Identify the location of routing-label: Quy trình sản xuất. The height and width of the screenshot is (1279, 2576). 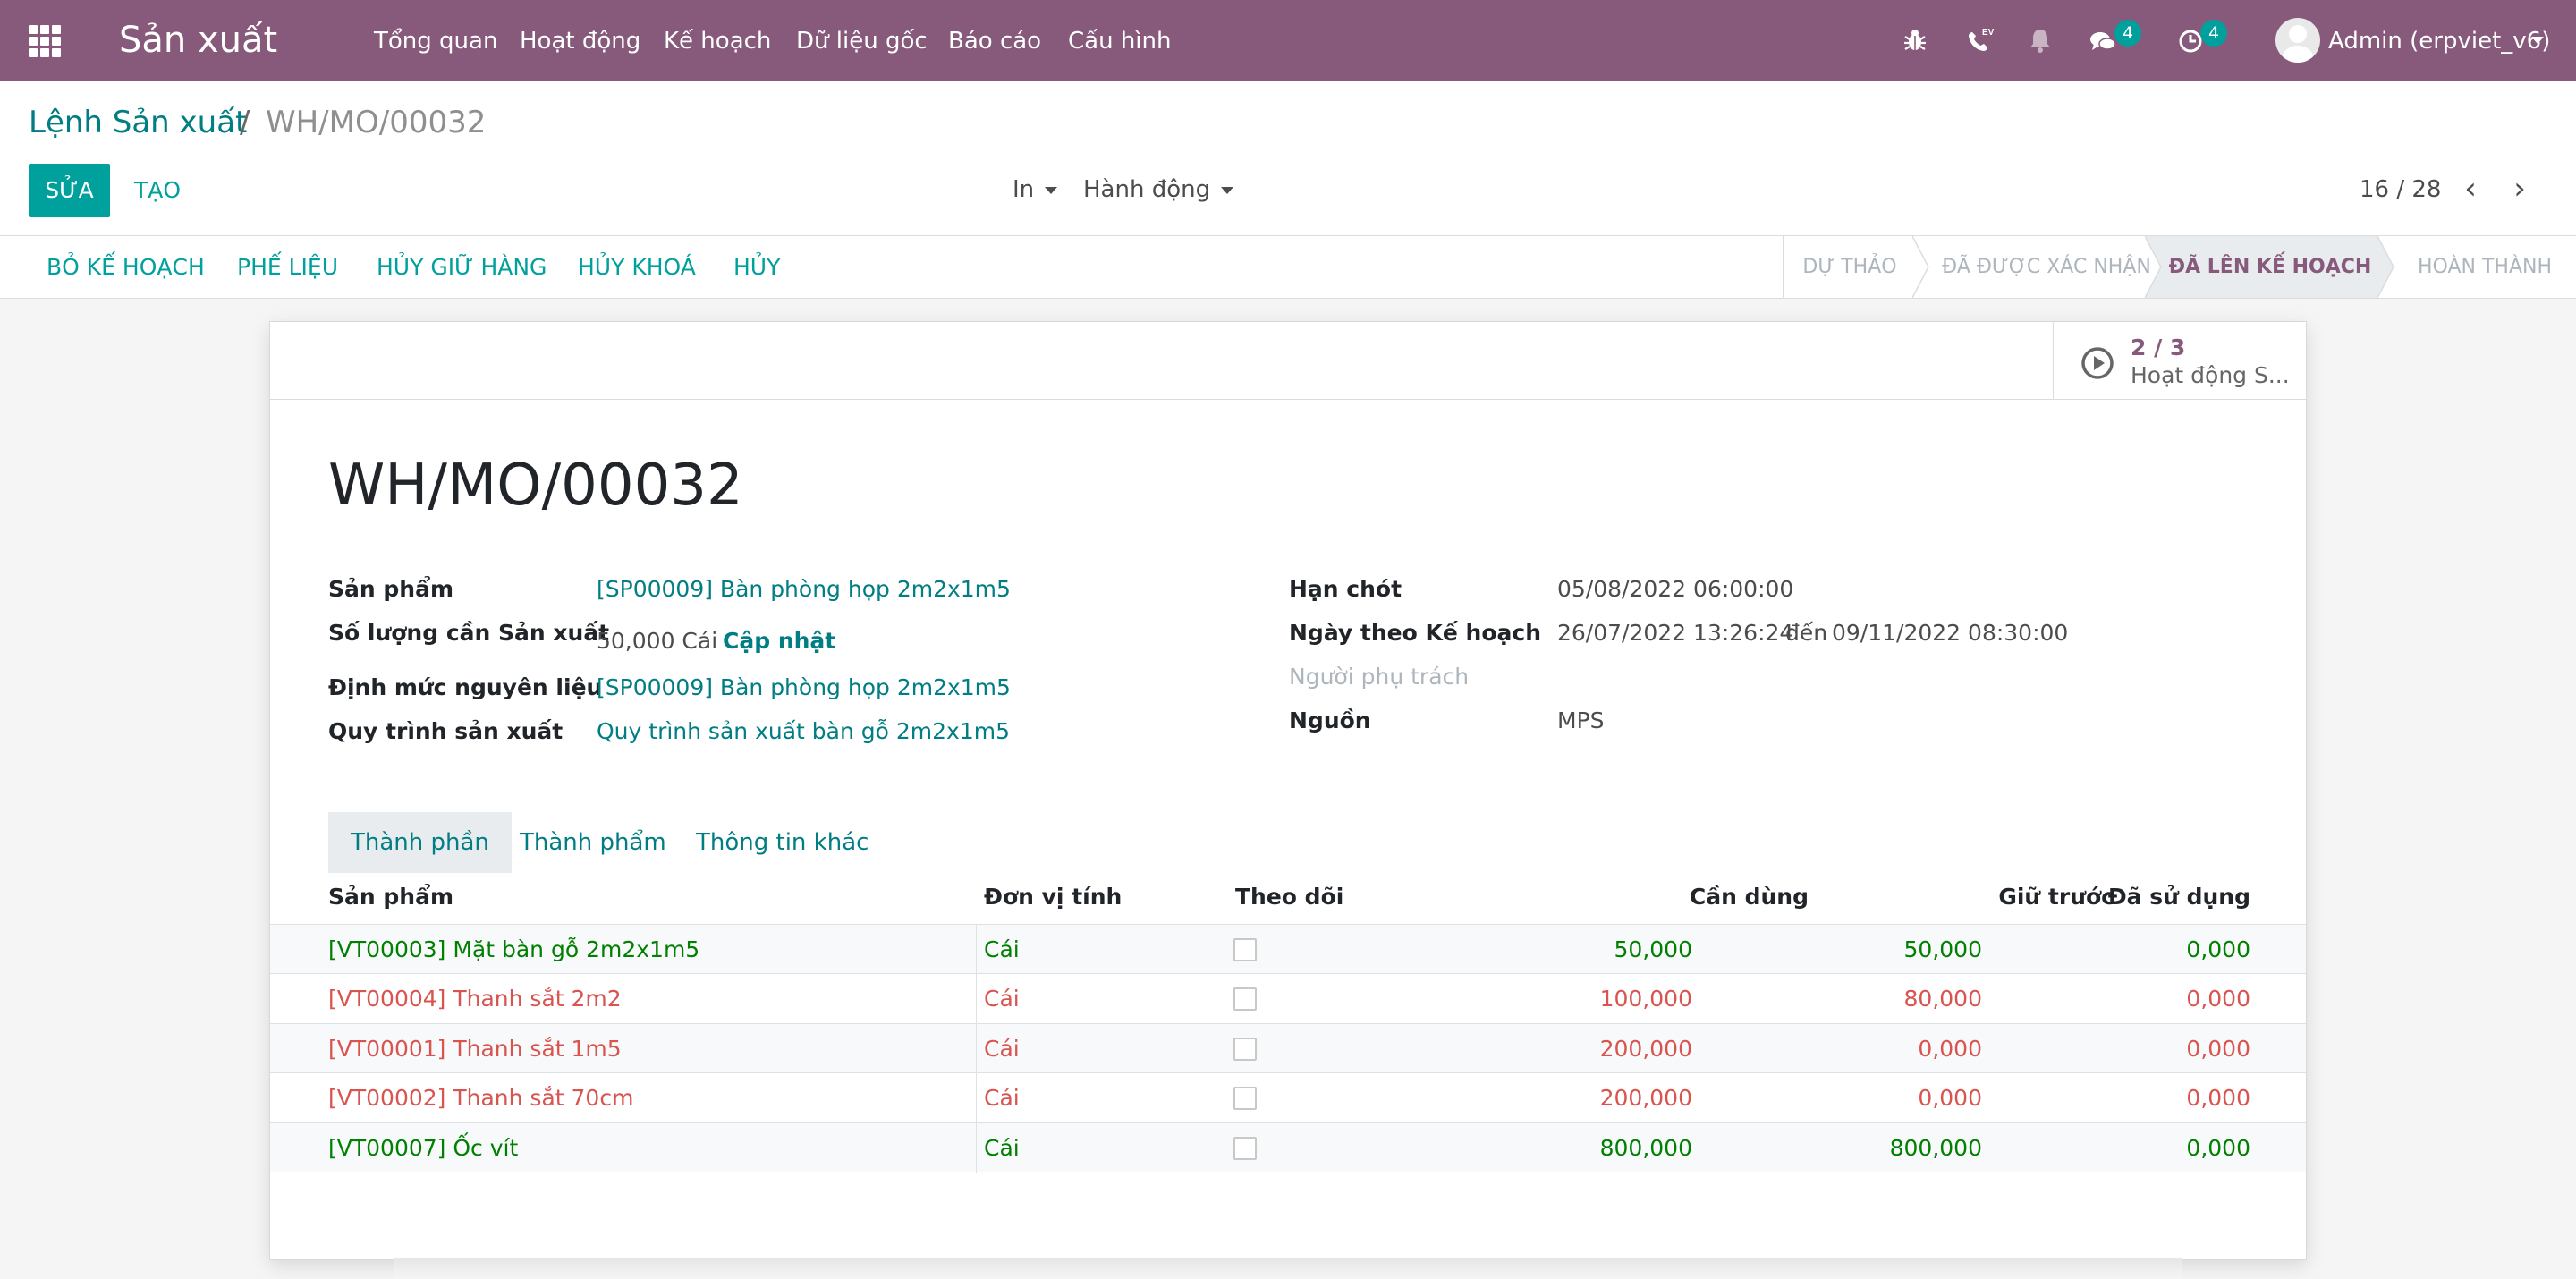
(446, 731).